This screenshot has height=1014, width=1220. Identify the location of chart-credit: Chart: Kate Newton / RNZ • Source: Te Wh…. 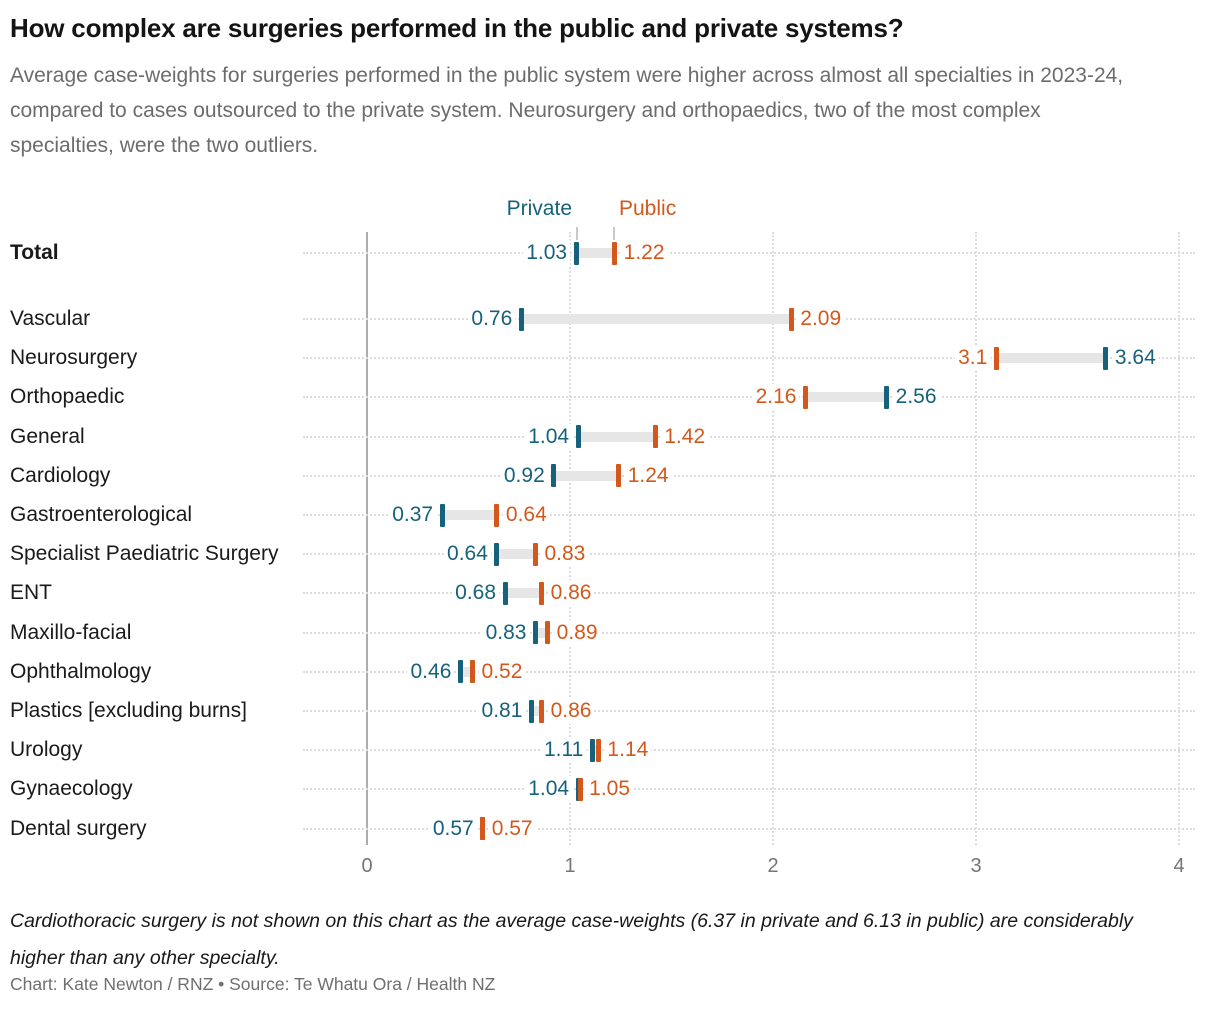
(253, 984).